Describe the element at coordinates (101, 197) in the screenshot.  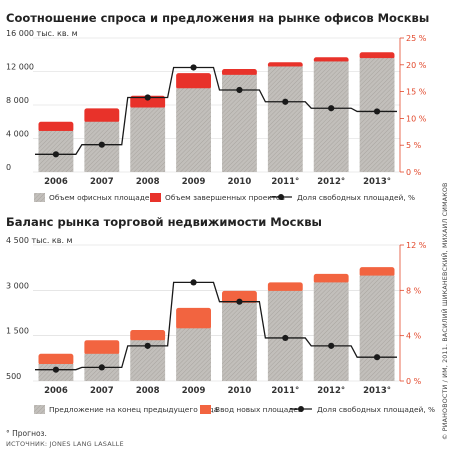
I see `legend-label-base: Объем офисных площадей` at that location.